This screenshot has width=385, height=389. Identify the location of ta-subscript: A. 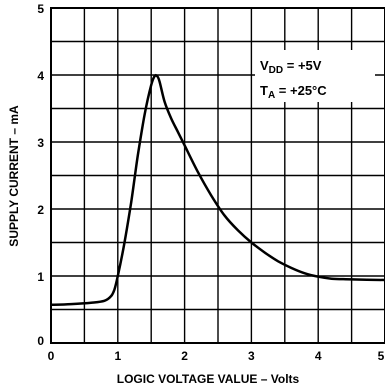
(271, 95).